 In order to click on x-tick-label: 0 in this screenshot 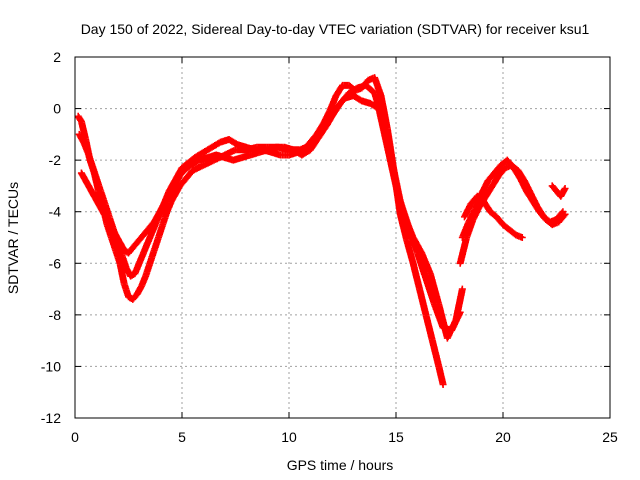, I will do `click(75, 437)`.